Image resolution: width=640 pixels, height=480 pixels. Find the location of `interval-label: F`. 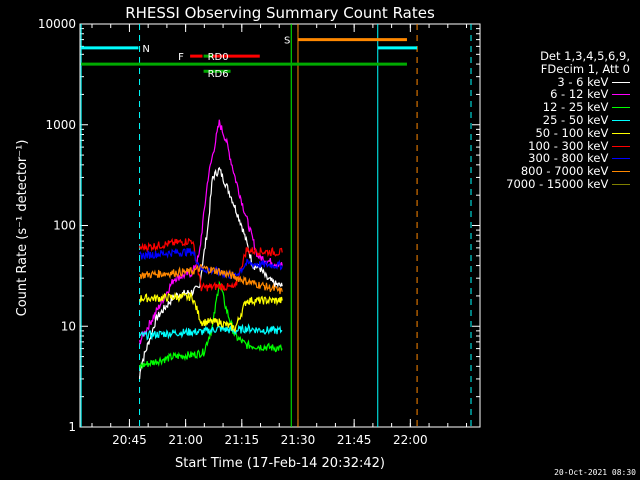

interval-label: F is located at coordinates (181, 57).